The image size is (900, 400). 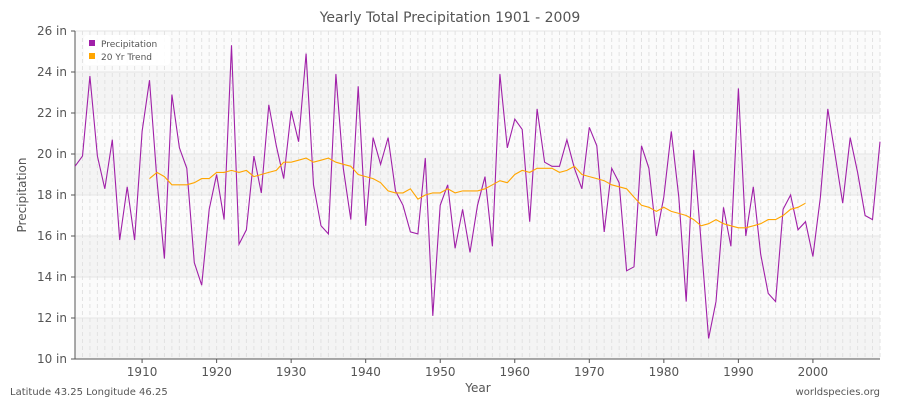 I want to click on y-tick-label: 22 in, so click(x=52, y=113).